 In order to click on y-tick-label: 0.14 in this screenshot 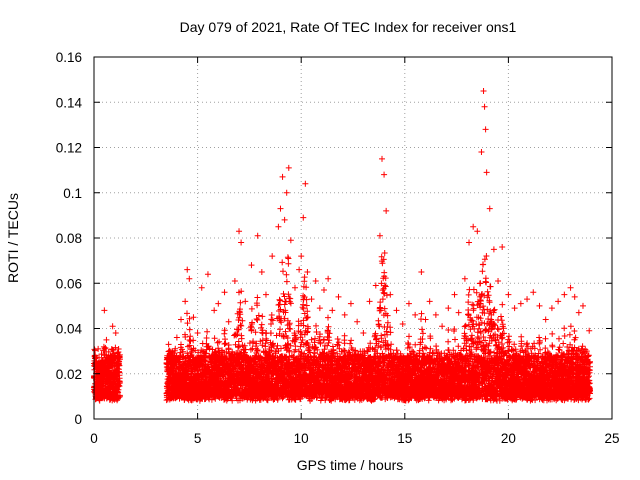, I will do `click(69, 102)`.